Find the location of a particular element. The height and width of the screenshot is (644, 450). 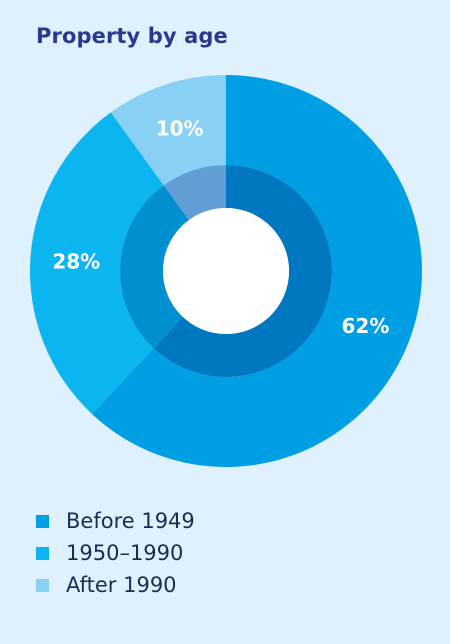

slice-after-1990 is located at coordinates (168, 130).